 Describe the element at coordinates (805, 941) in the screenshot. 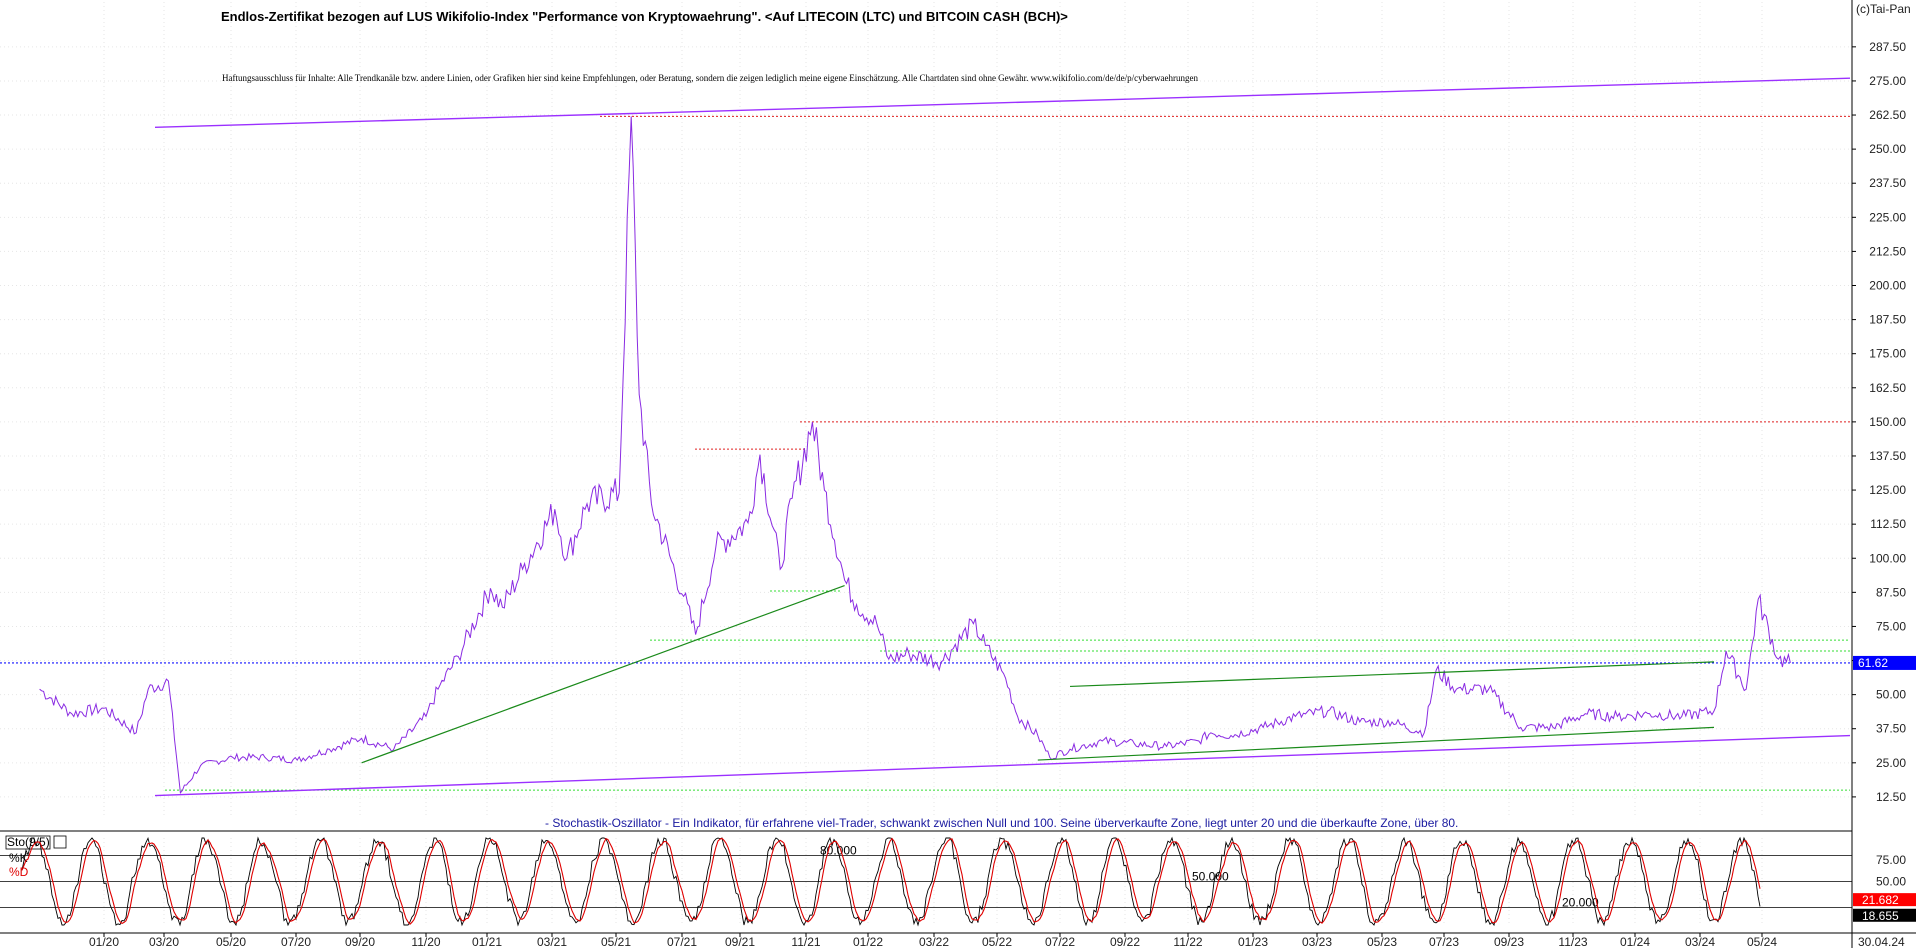

I see `x-tick-label: 11/21` at that location.